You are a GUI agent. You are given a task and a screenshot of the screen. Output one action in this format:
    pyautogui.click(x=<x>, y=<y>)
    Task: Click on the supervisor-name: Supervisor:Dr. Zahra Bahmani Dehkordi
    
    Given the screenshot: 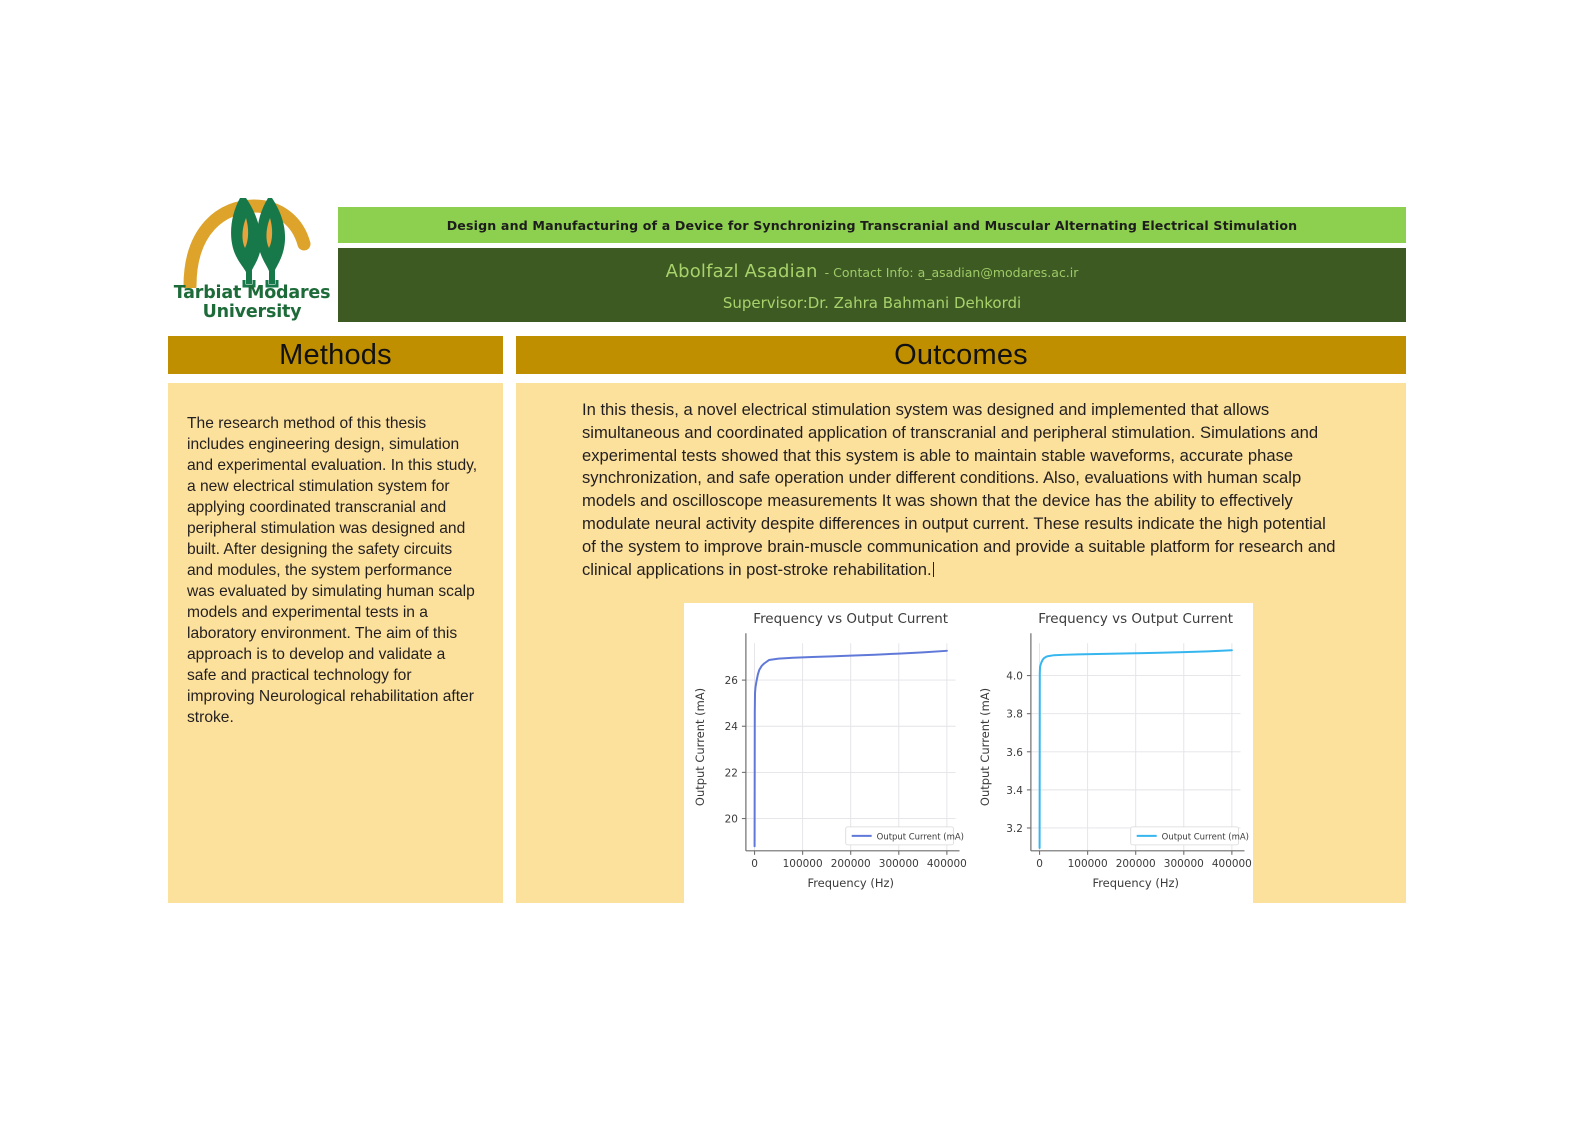 What is the action you would take?
    pyautogui.click(x=872, y=302)
    